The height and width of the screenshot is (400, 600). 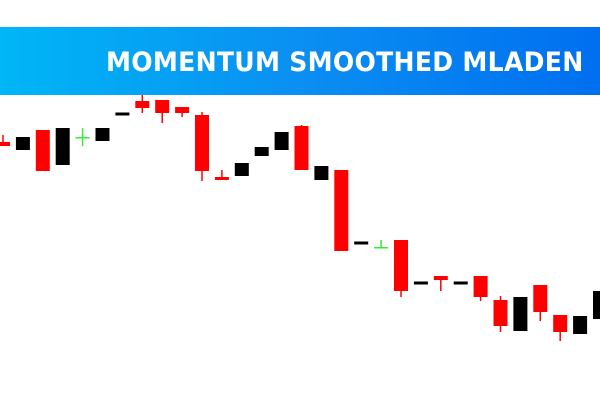 What do you see at coordinates (345, 62) in the screenshot?
I see `chart-title: MOMENTUM SMOOTHED MLADEN` at bounding box center [345, 62].